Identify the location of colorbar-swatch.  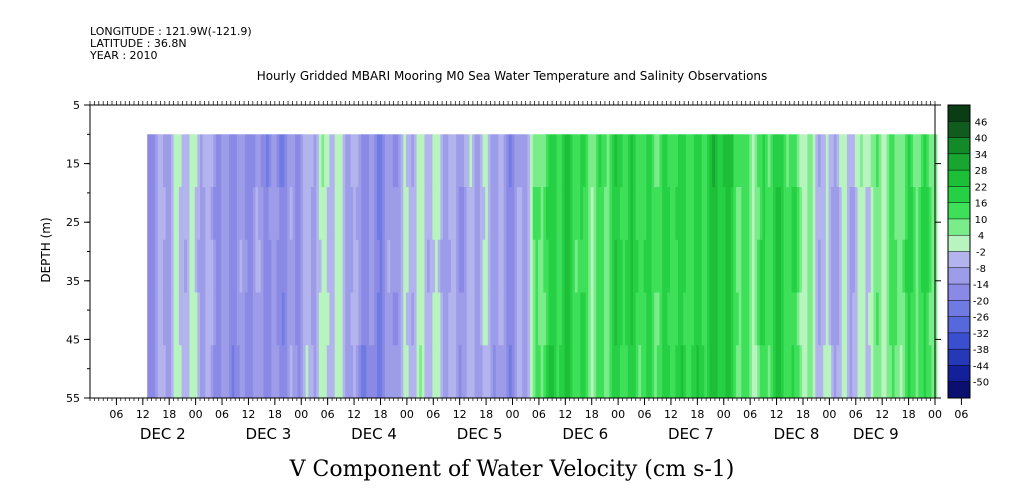
(959, 357).